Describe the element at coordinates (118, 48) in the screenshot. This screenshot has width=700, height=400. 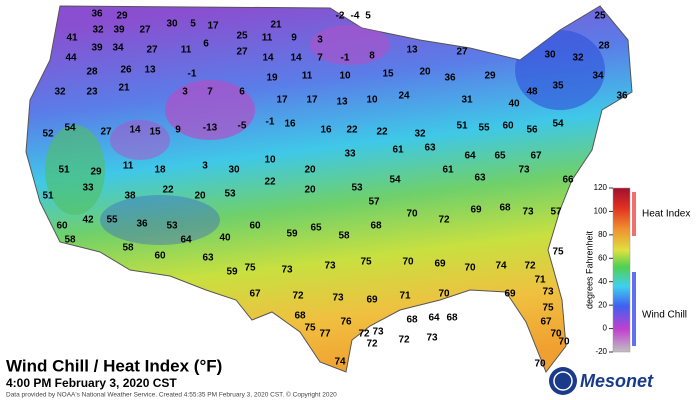
I see `station-value: 34` at that location.